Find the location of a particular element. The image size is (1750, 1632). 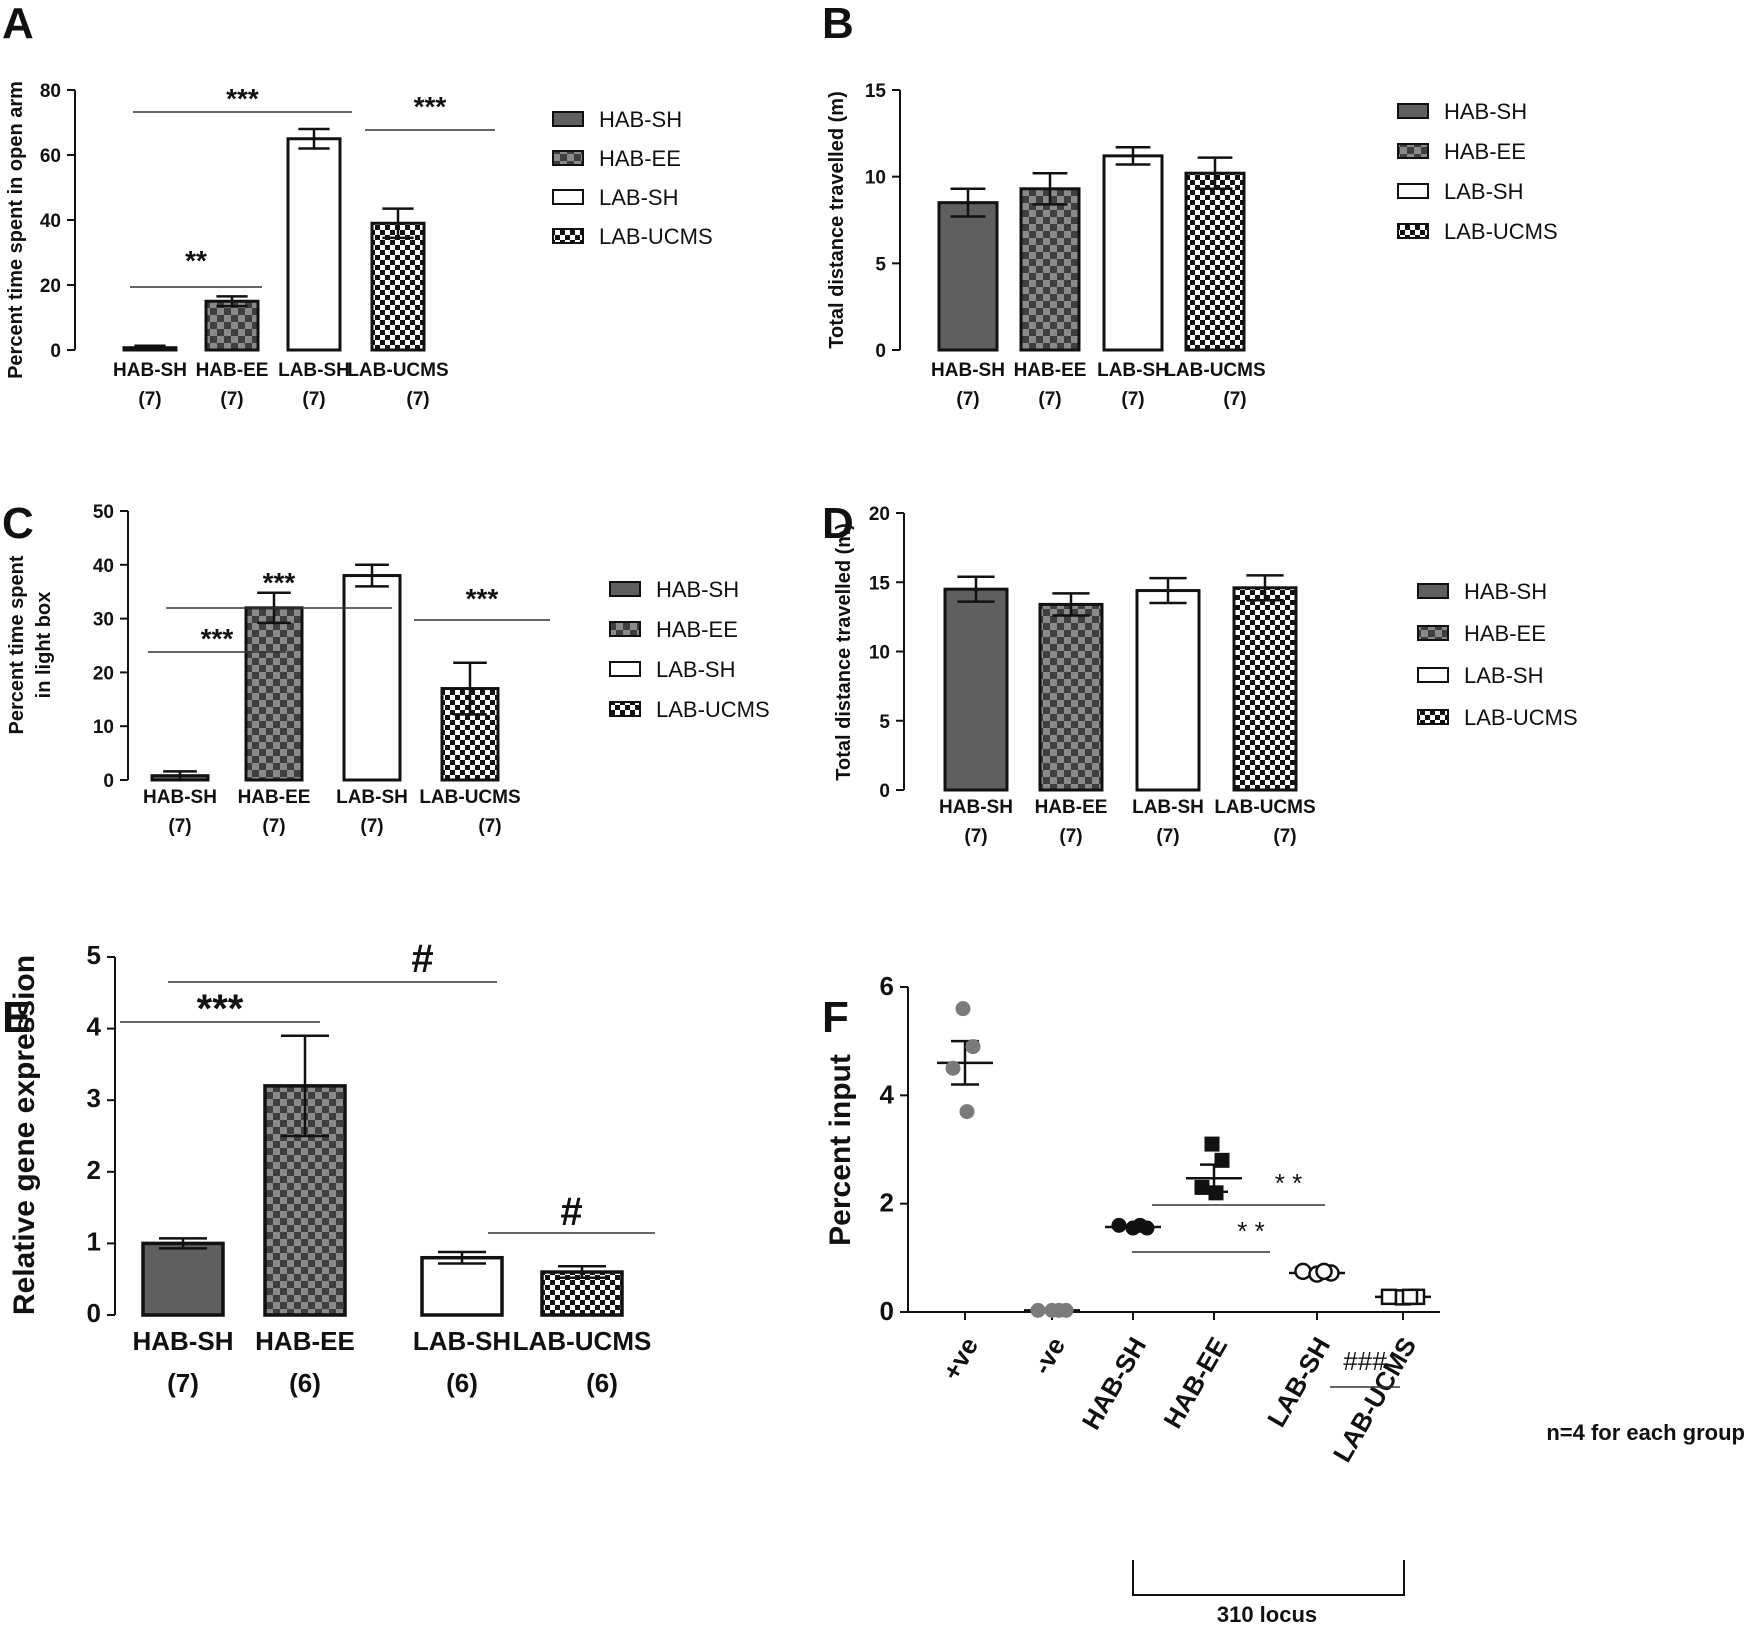

d-category-label: LAB-SH is located at coordinates (1168, 807).